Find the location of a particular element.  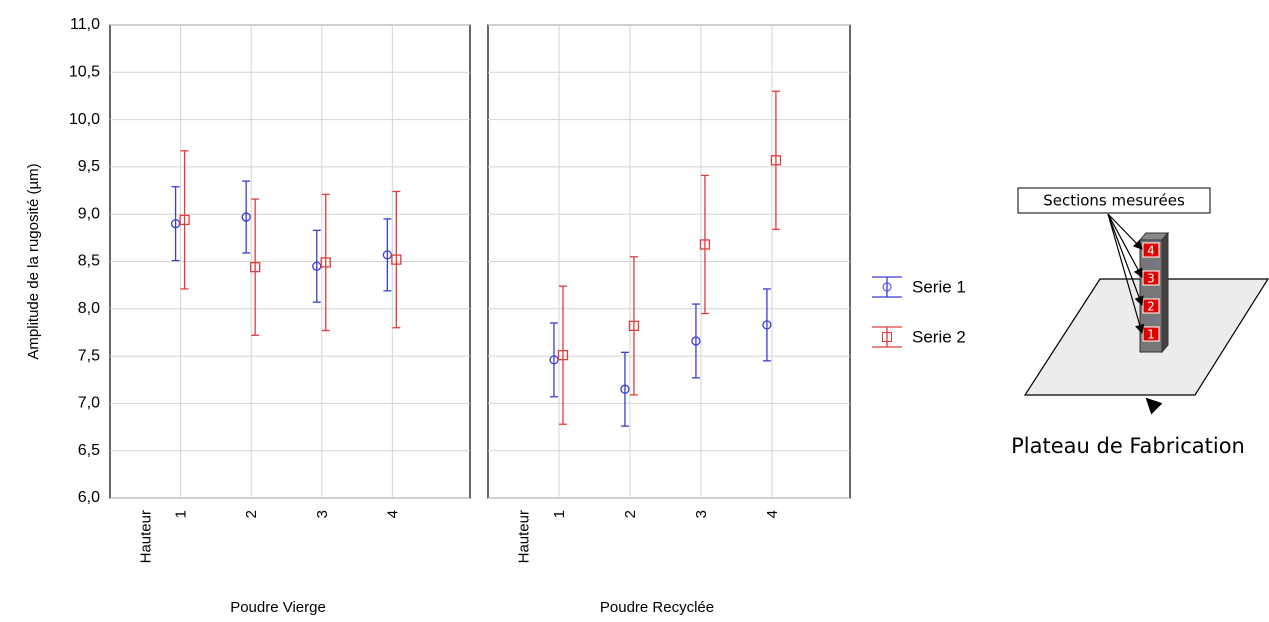

legend-label: Serie 1 is located at coordinates (939, 286).